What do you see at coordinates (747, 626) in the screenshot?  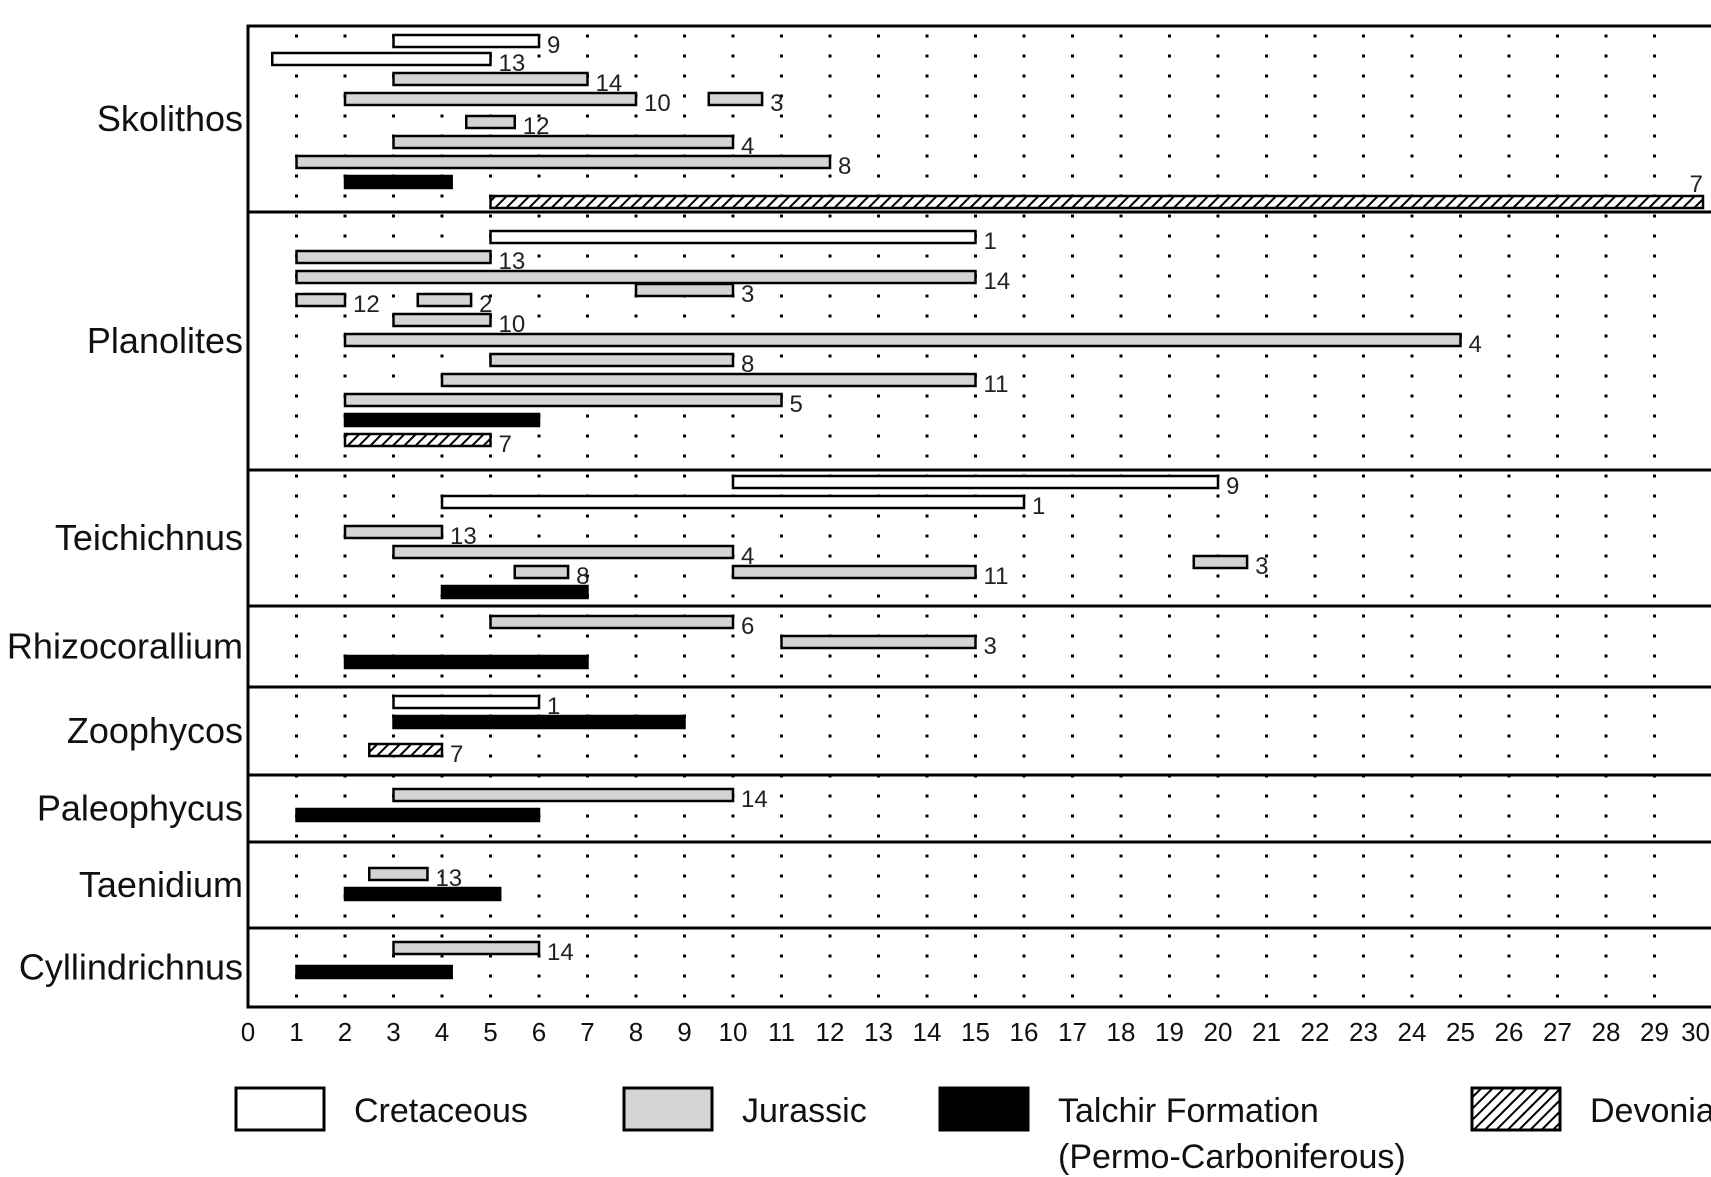 I see `bar-label: 6` at bounding box center [747, 626].